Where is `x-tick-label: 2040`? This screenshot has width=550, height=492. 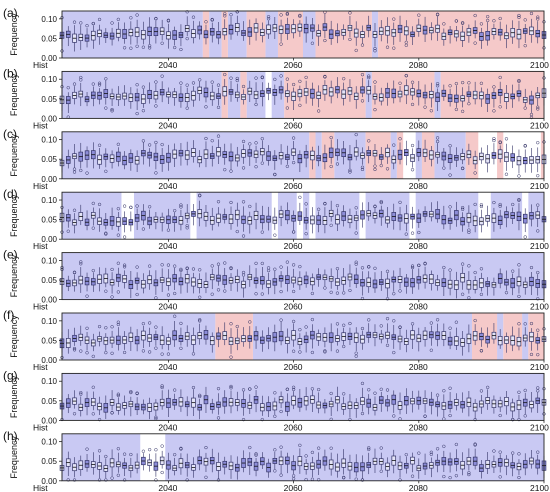
x-tick-label: 2040 is located at coordinates (167, 427).